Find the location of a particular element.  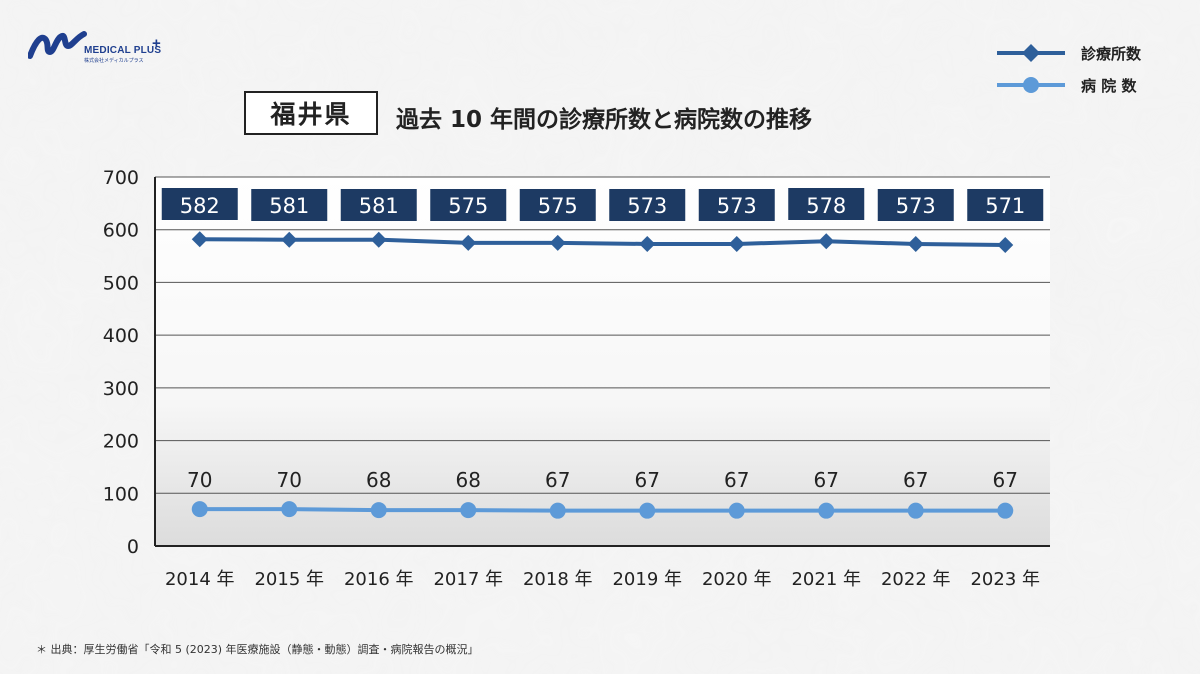

region-label: 福井県 is located at coordinates (311, 113).